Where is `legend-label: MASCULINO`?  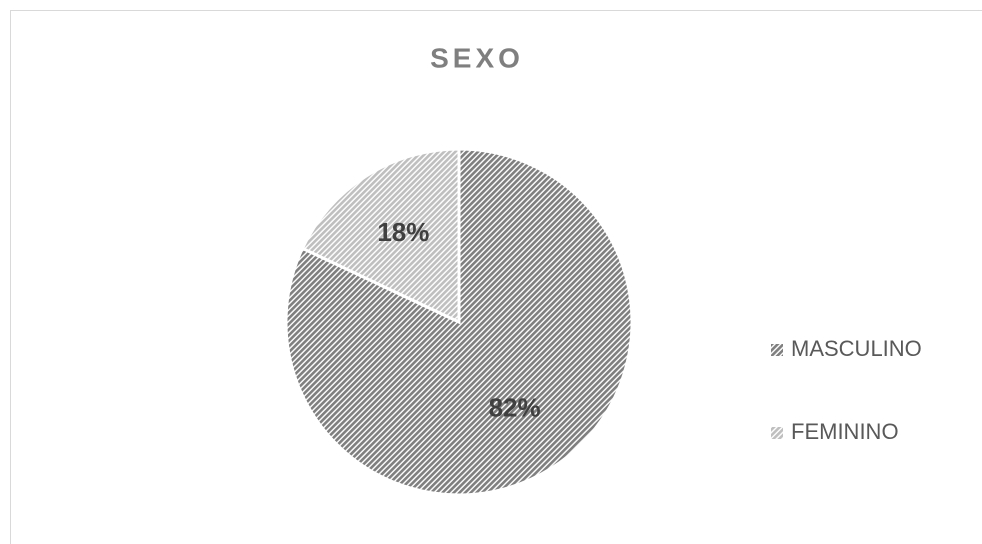 legend-label: MASCULINO is located at coordinates (856, 348).